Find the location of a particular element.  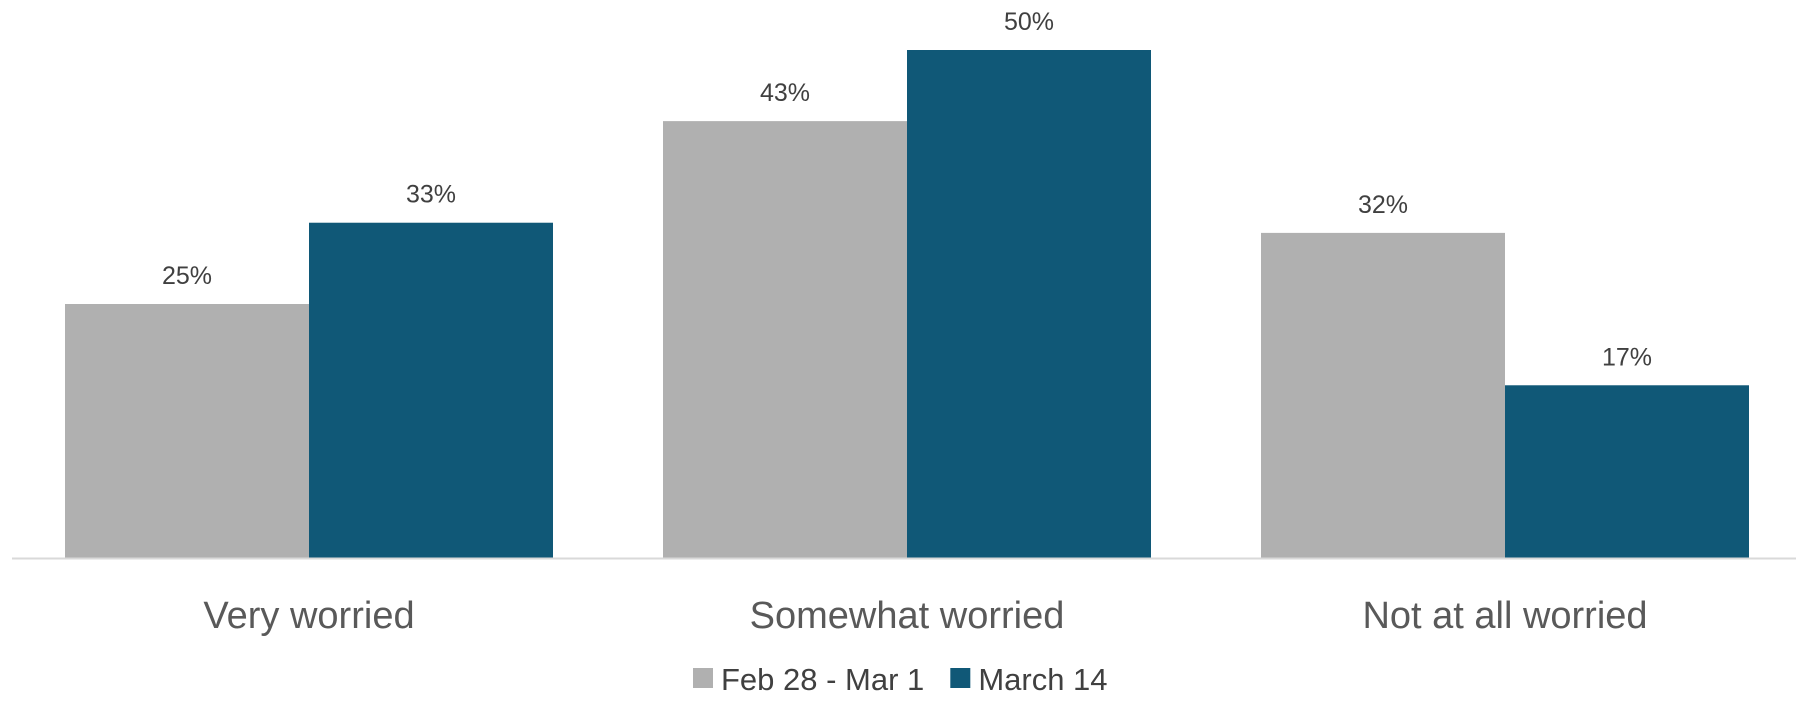

data-label: 33% is located at coordinates (431, 195).